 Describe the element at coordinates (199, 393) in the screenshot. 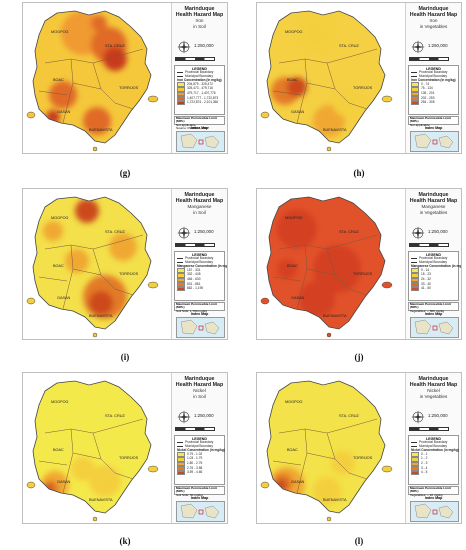

I see `map-subtitle: Nickel in Soil` at that location.